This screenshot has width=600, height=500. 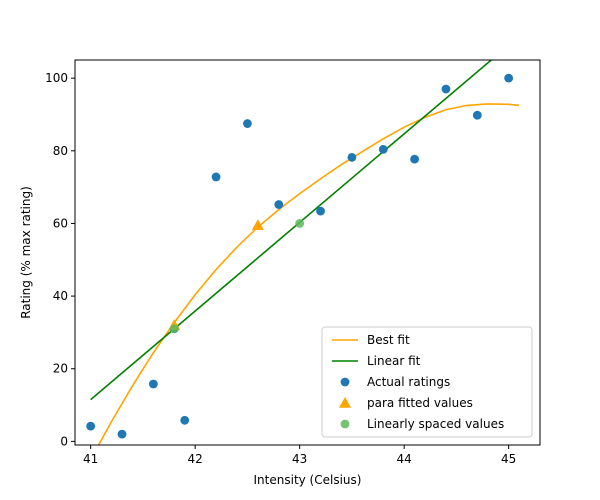 I want to click on legend-label: Linearly spaced values, so click(x=435, y=424).